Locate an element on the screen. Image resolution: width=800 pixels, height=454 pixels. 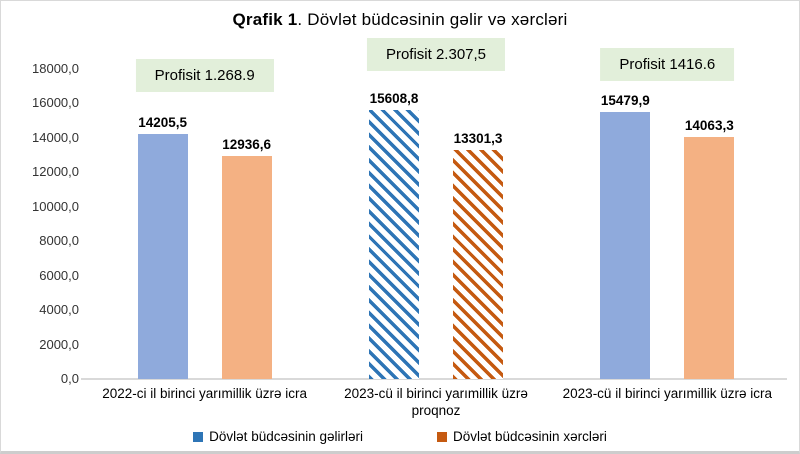
x-axis-line is located at coordinates (434, 379).